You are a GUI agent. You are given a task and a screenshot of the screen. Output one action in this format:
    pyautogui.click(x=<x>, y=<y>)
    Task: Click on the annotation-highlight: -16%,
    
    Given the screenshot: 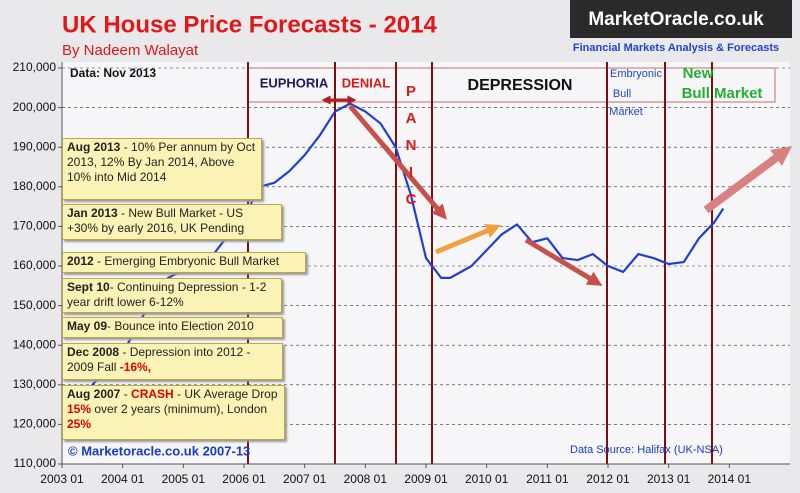 What is the action you would take?
    pyautogui.click(x=135, y=367)
    